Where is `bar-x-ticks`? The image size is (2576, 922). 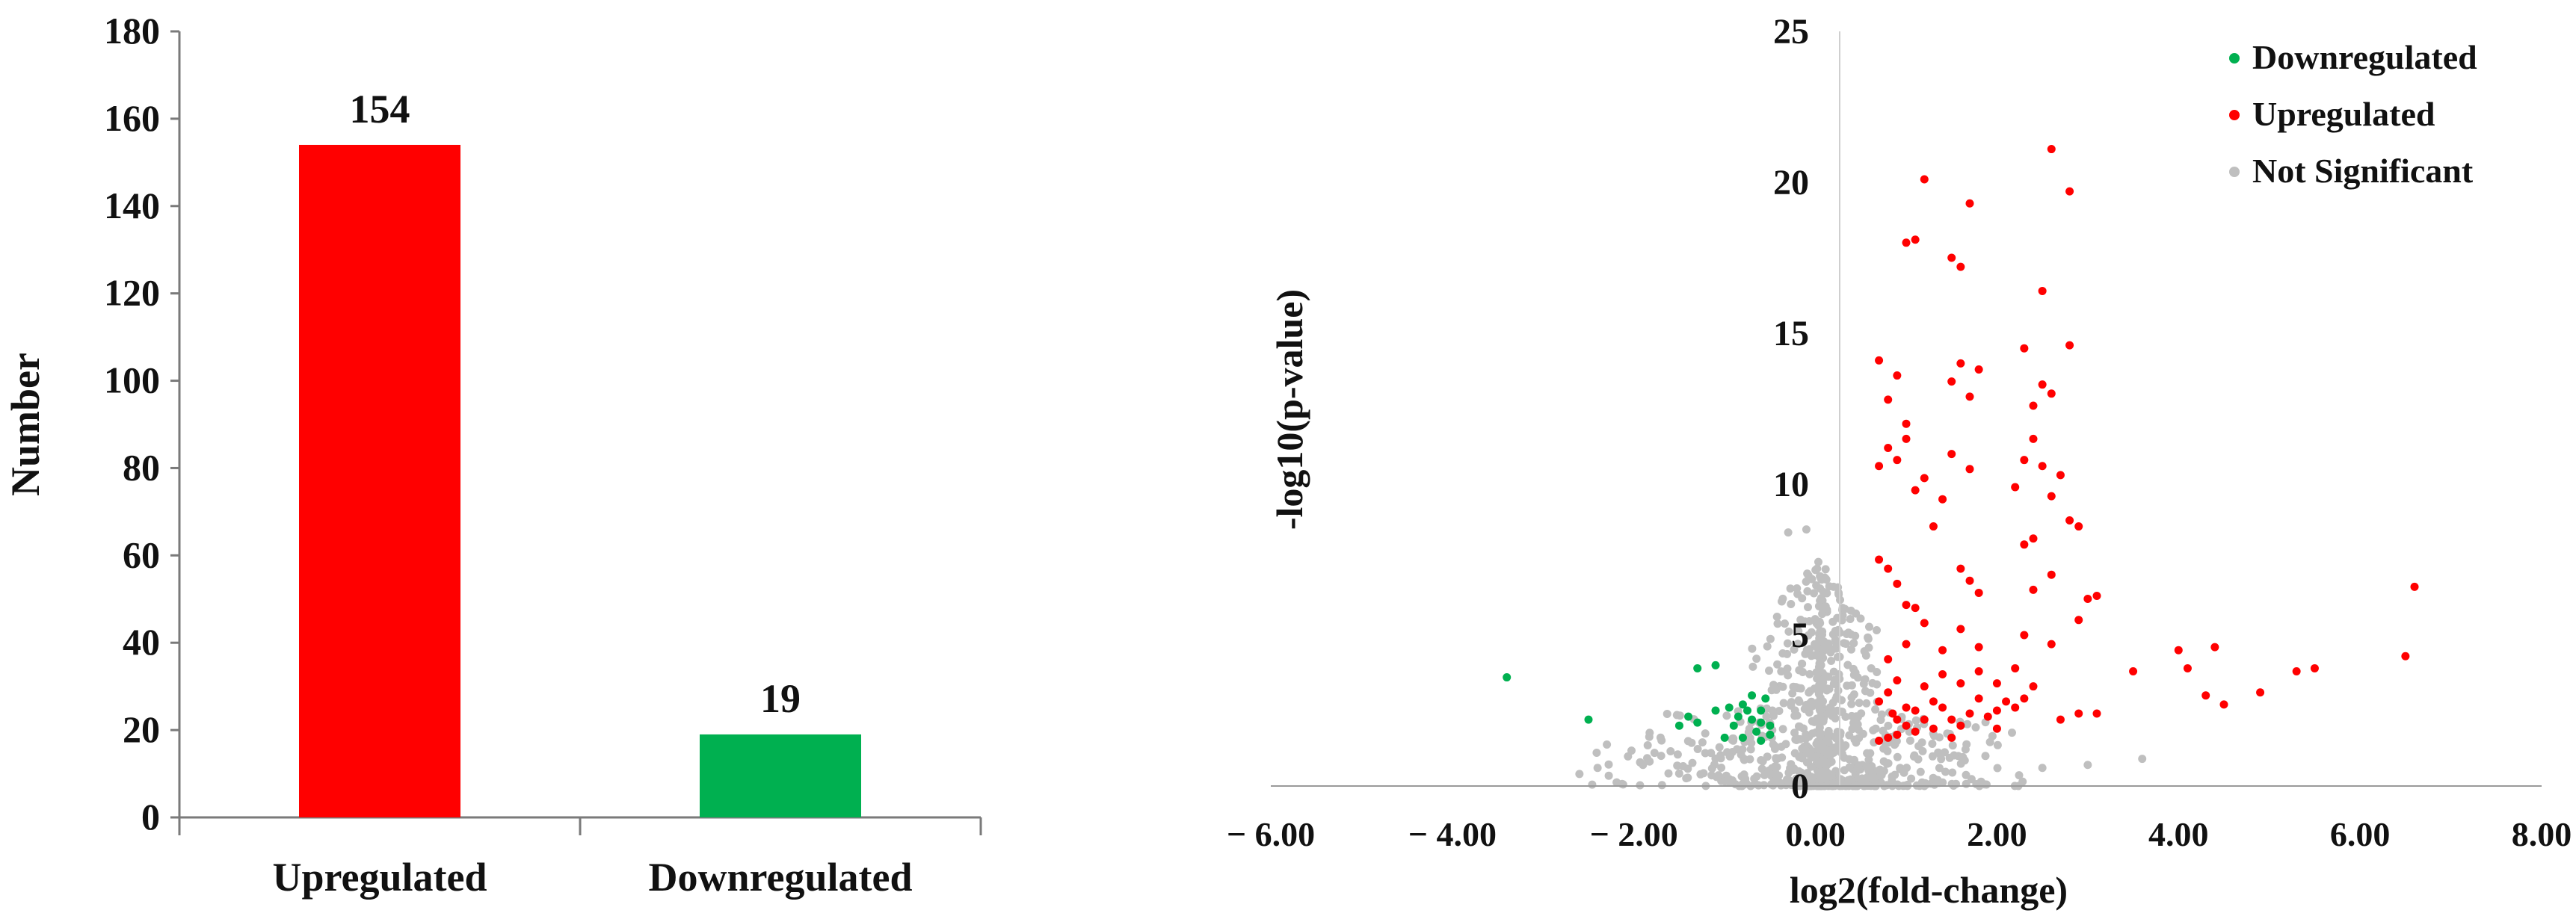
bar-x-ticks is located at coordinates (580, 826).